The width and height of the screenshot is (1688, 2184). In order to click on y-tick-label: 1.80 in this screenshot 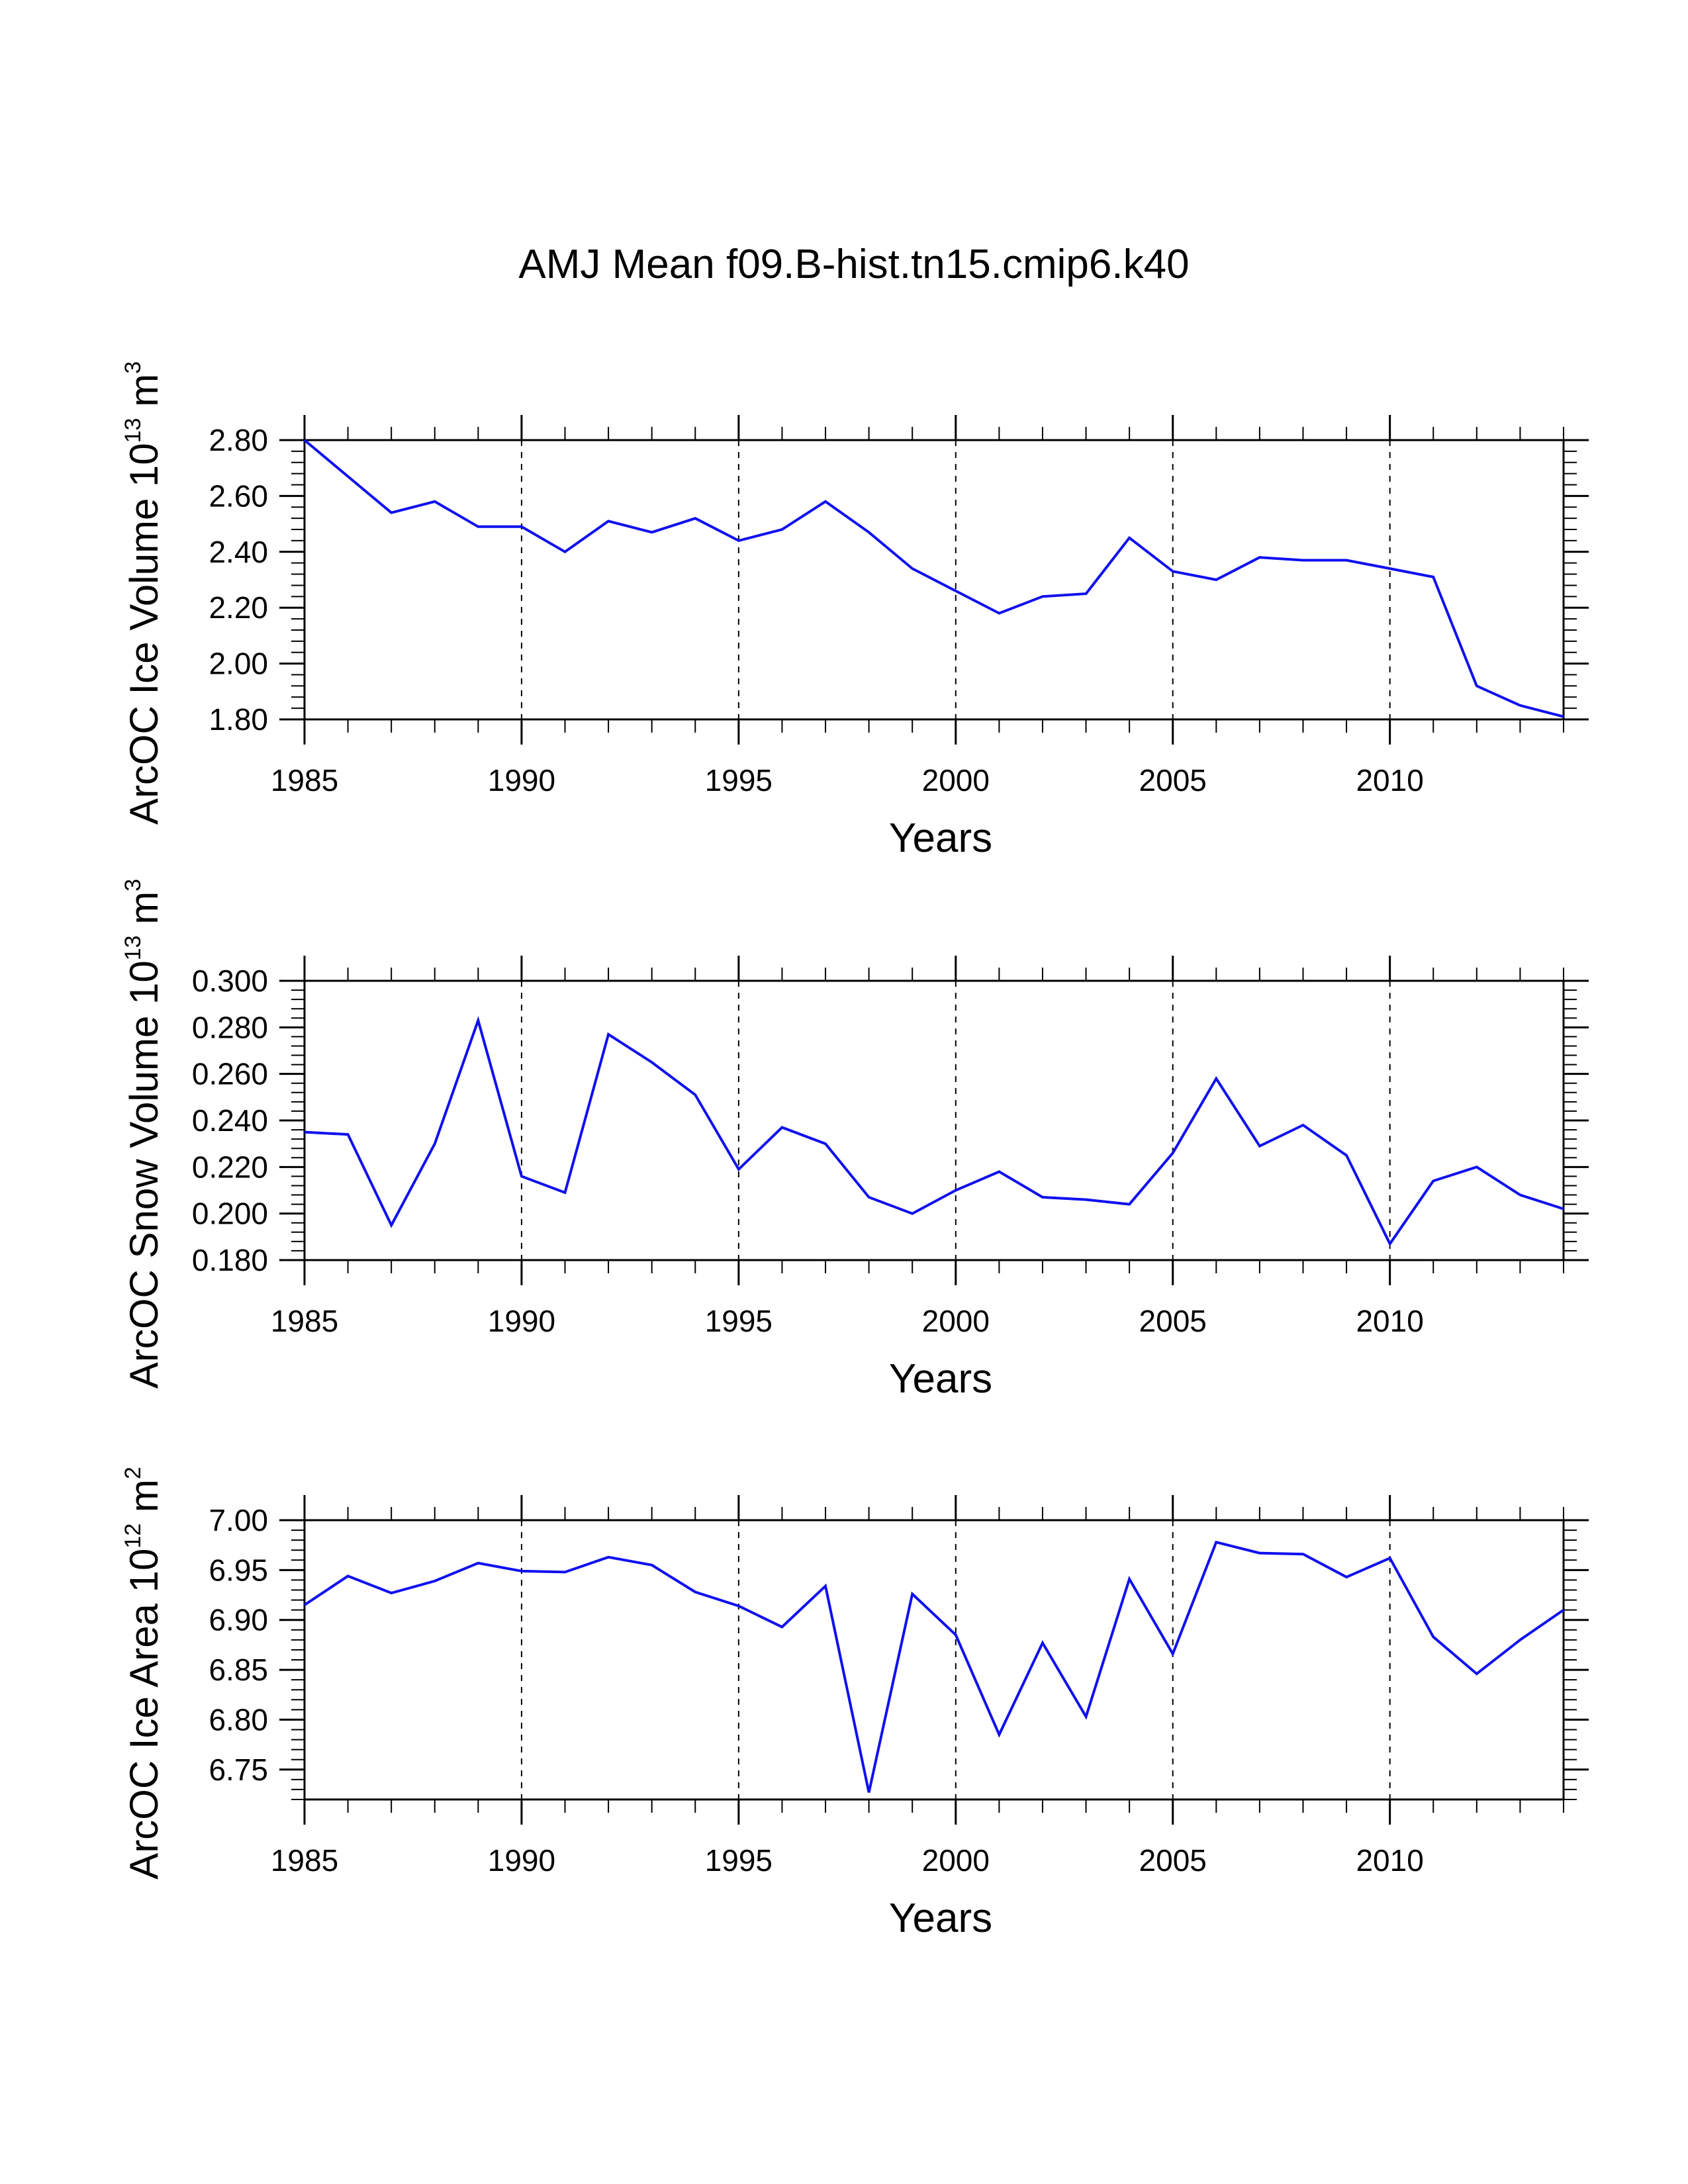, I will do `click(238, 719)`.